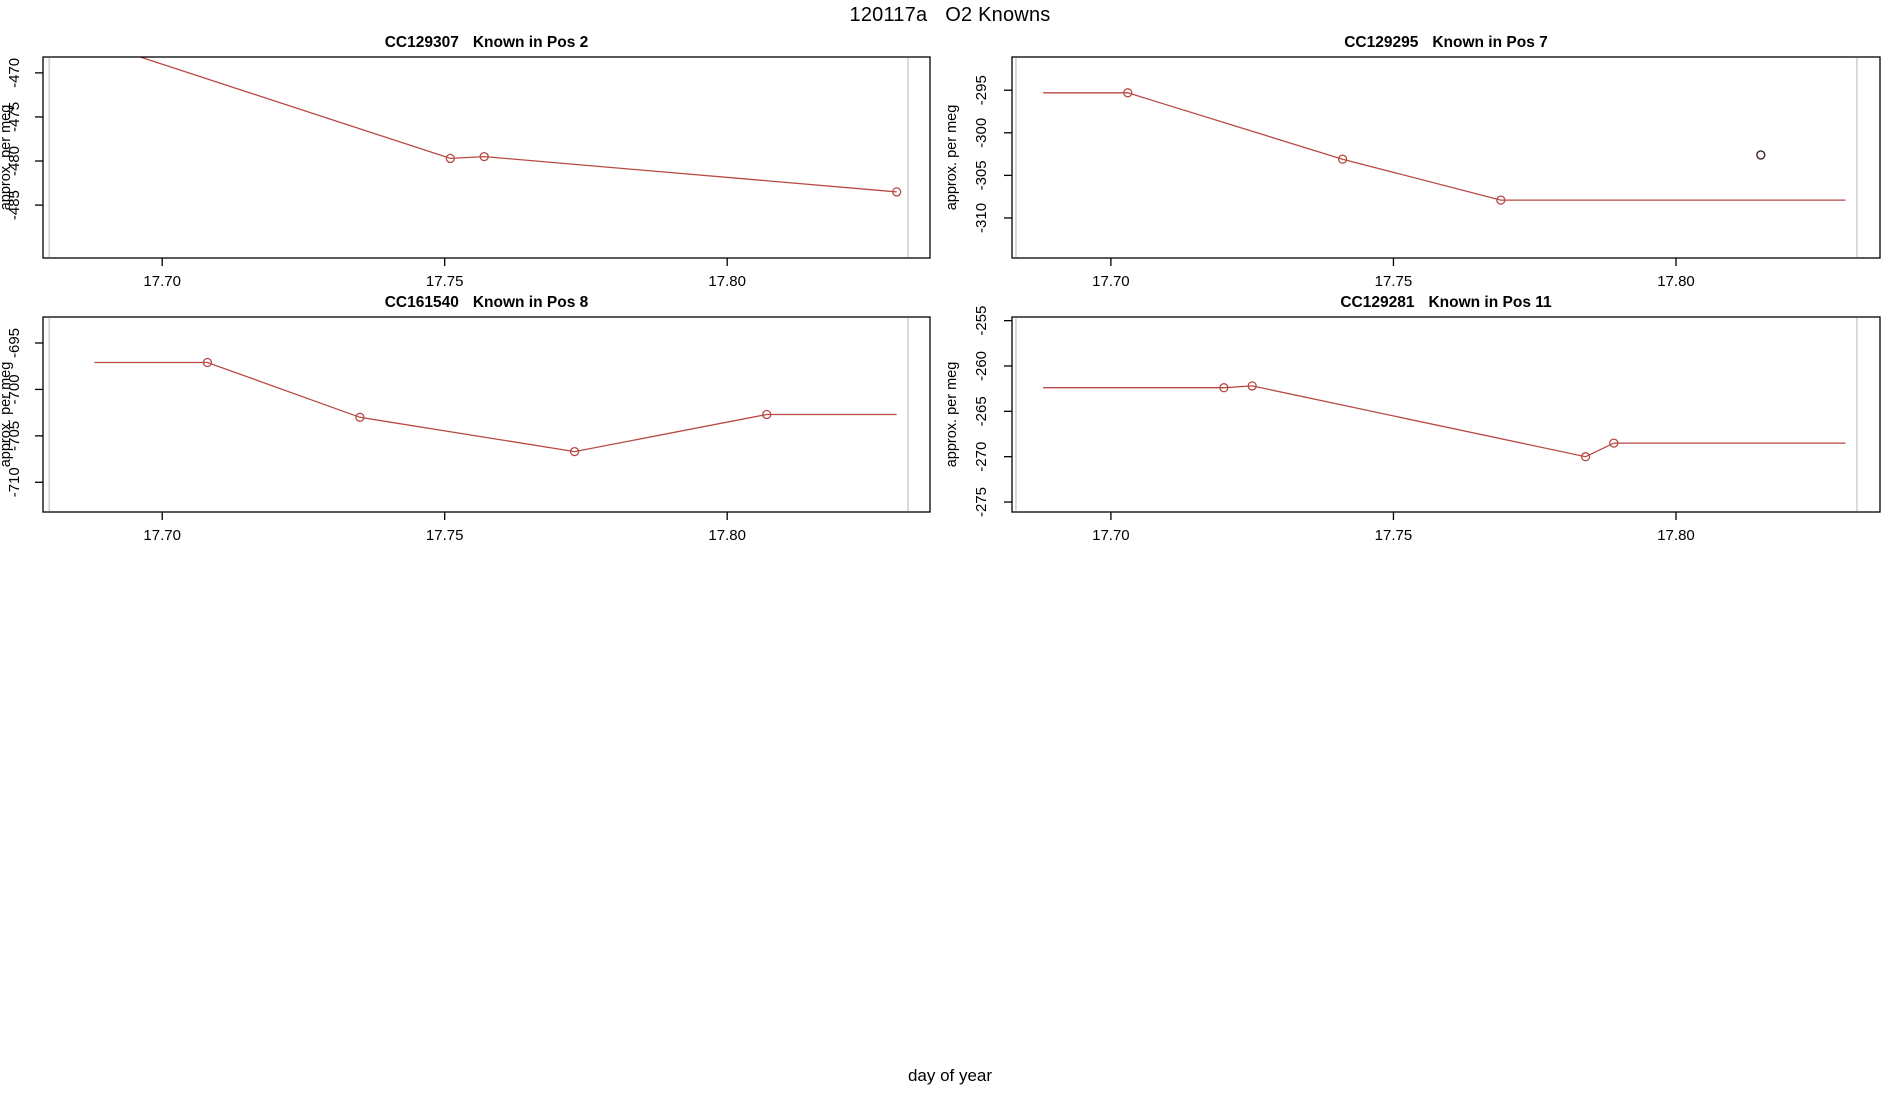 This screenshot has width=1900, height=1100. I want to click on y-tick-label: -695, so click(14, 343).